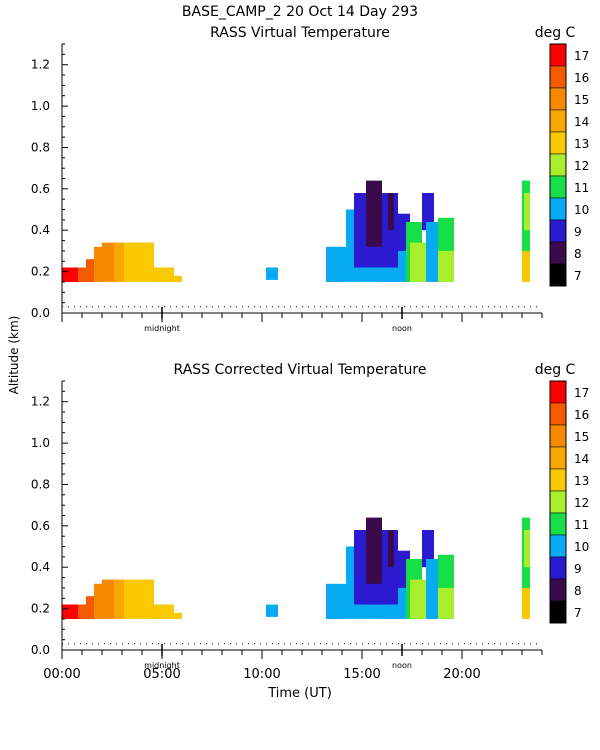 This screenshot has width=600, height=750. What do you see at coordinates (581, 56) in the screenshot?
I see `colorbar-level-label: 17` at bounding box center [581, 56].